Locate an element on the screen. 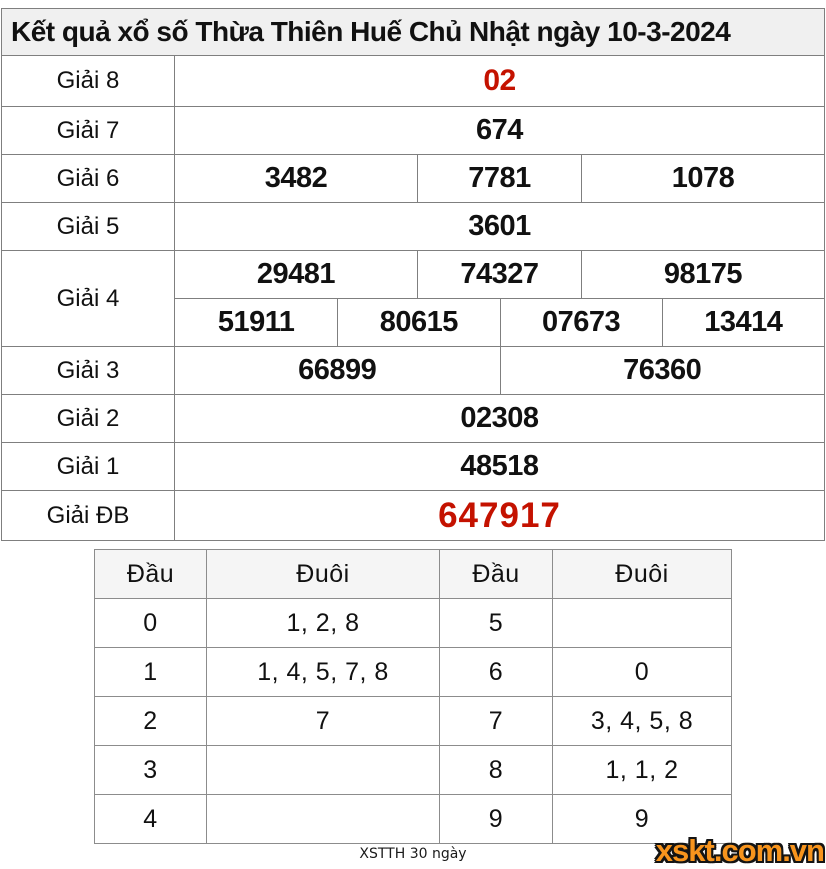  prize-number: 13414 is located at coordinates (742, 322).